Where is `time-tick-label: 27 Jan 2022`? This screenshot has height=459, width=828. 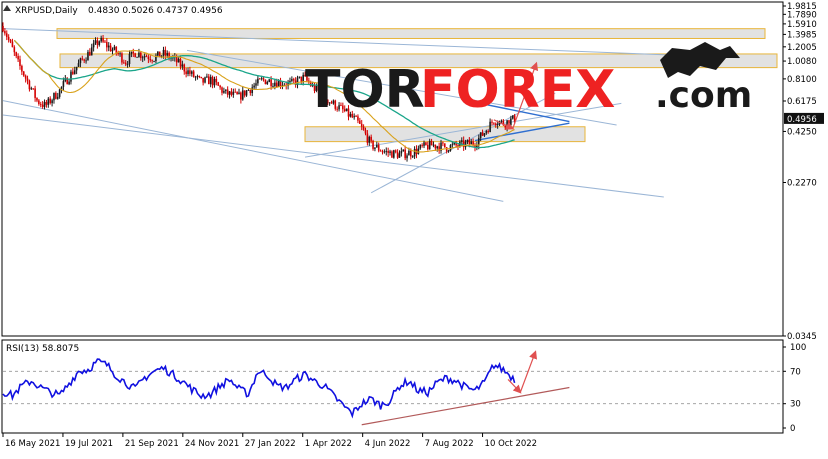 time-tick-label: 27 Jan 2022 is located at coordinates (270, 444).